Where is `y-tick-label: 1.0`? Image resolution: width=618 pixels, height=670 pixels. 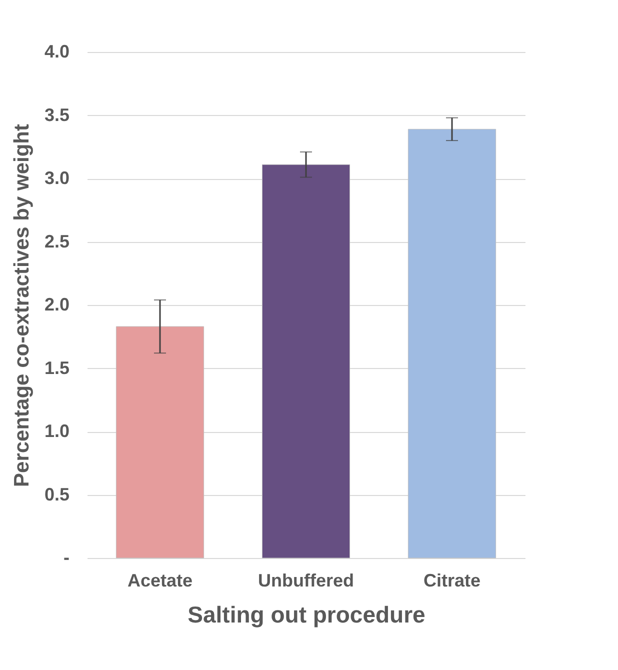
y-tick-label: 1.0 is located at coordinates (57, 431).